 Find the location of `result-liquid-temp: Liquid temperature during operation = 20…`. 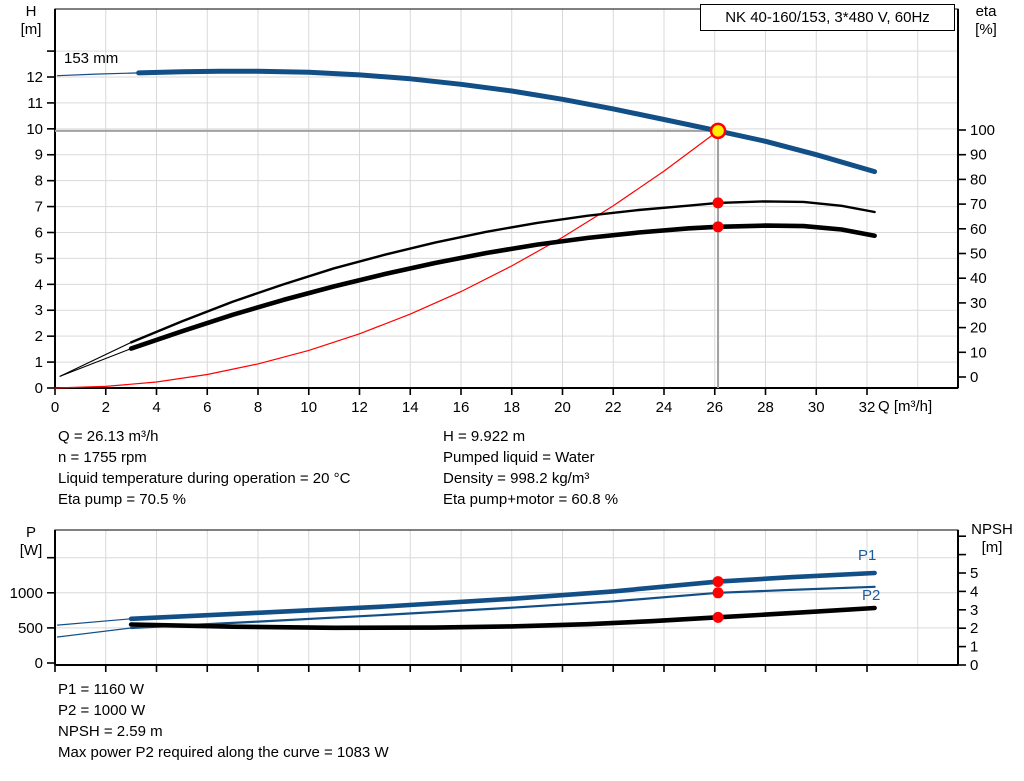

result-liquid-temp: Liquid temperature during operation = 20… is located at coordinates (204, 478).